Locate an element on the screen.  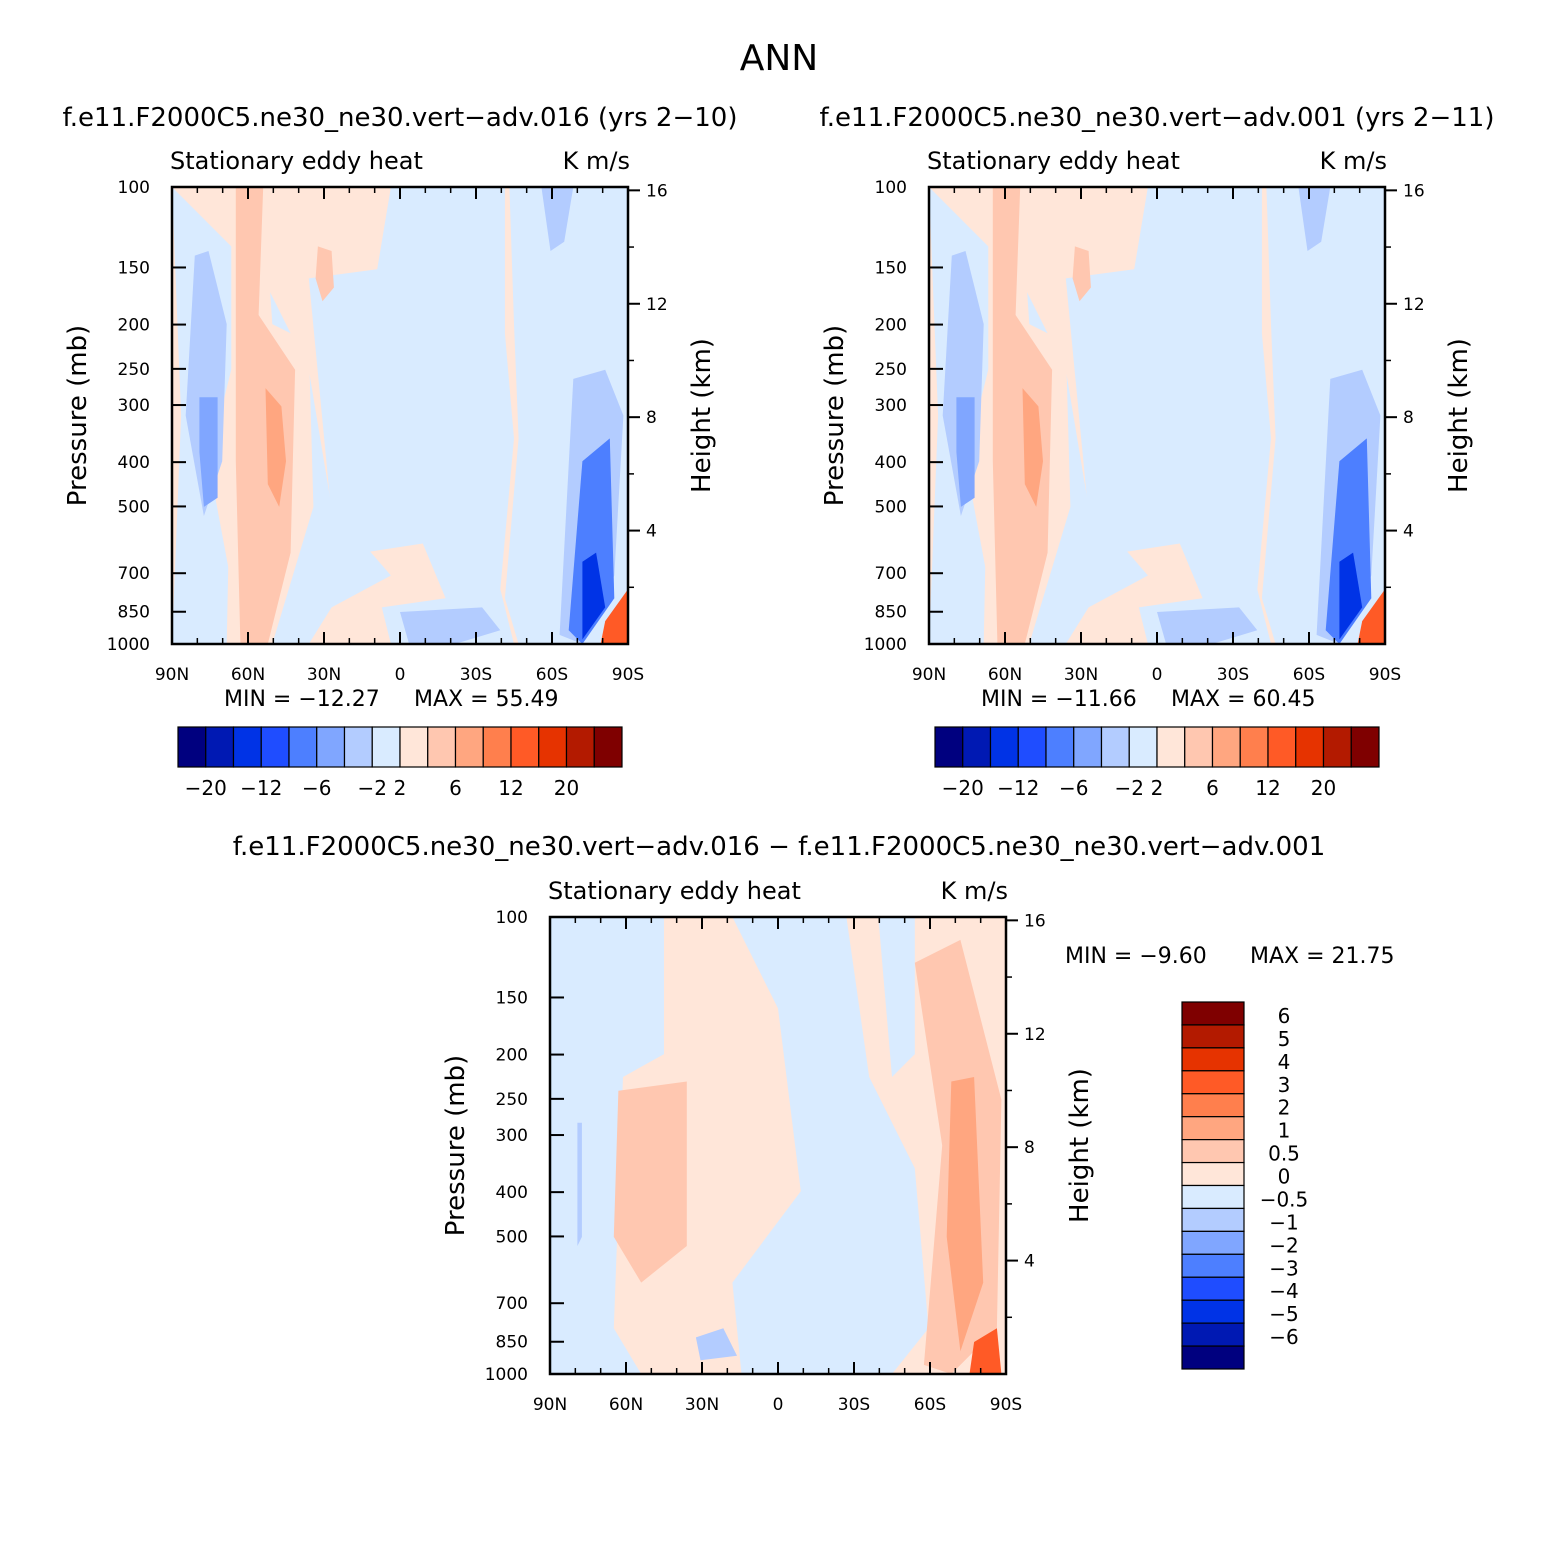
max-label: MAX = 21.75 is located at coordinates (1322, 956).